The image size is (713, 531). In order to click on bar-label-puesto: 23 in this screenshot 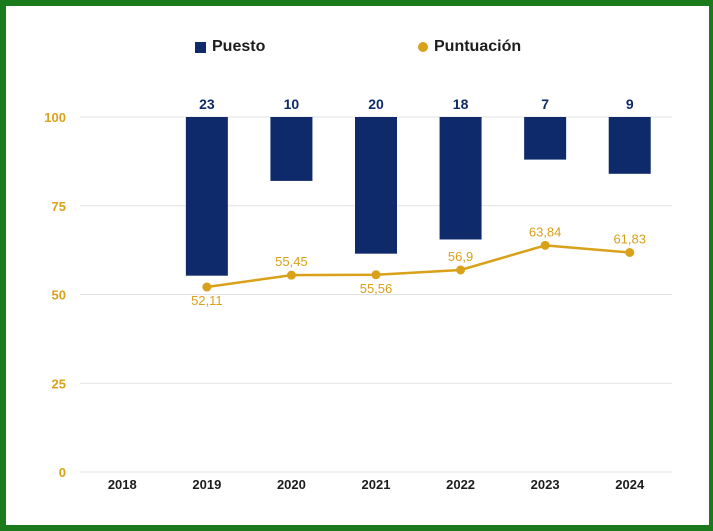, I will do `click(207, 104)`.